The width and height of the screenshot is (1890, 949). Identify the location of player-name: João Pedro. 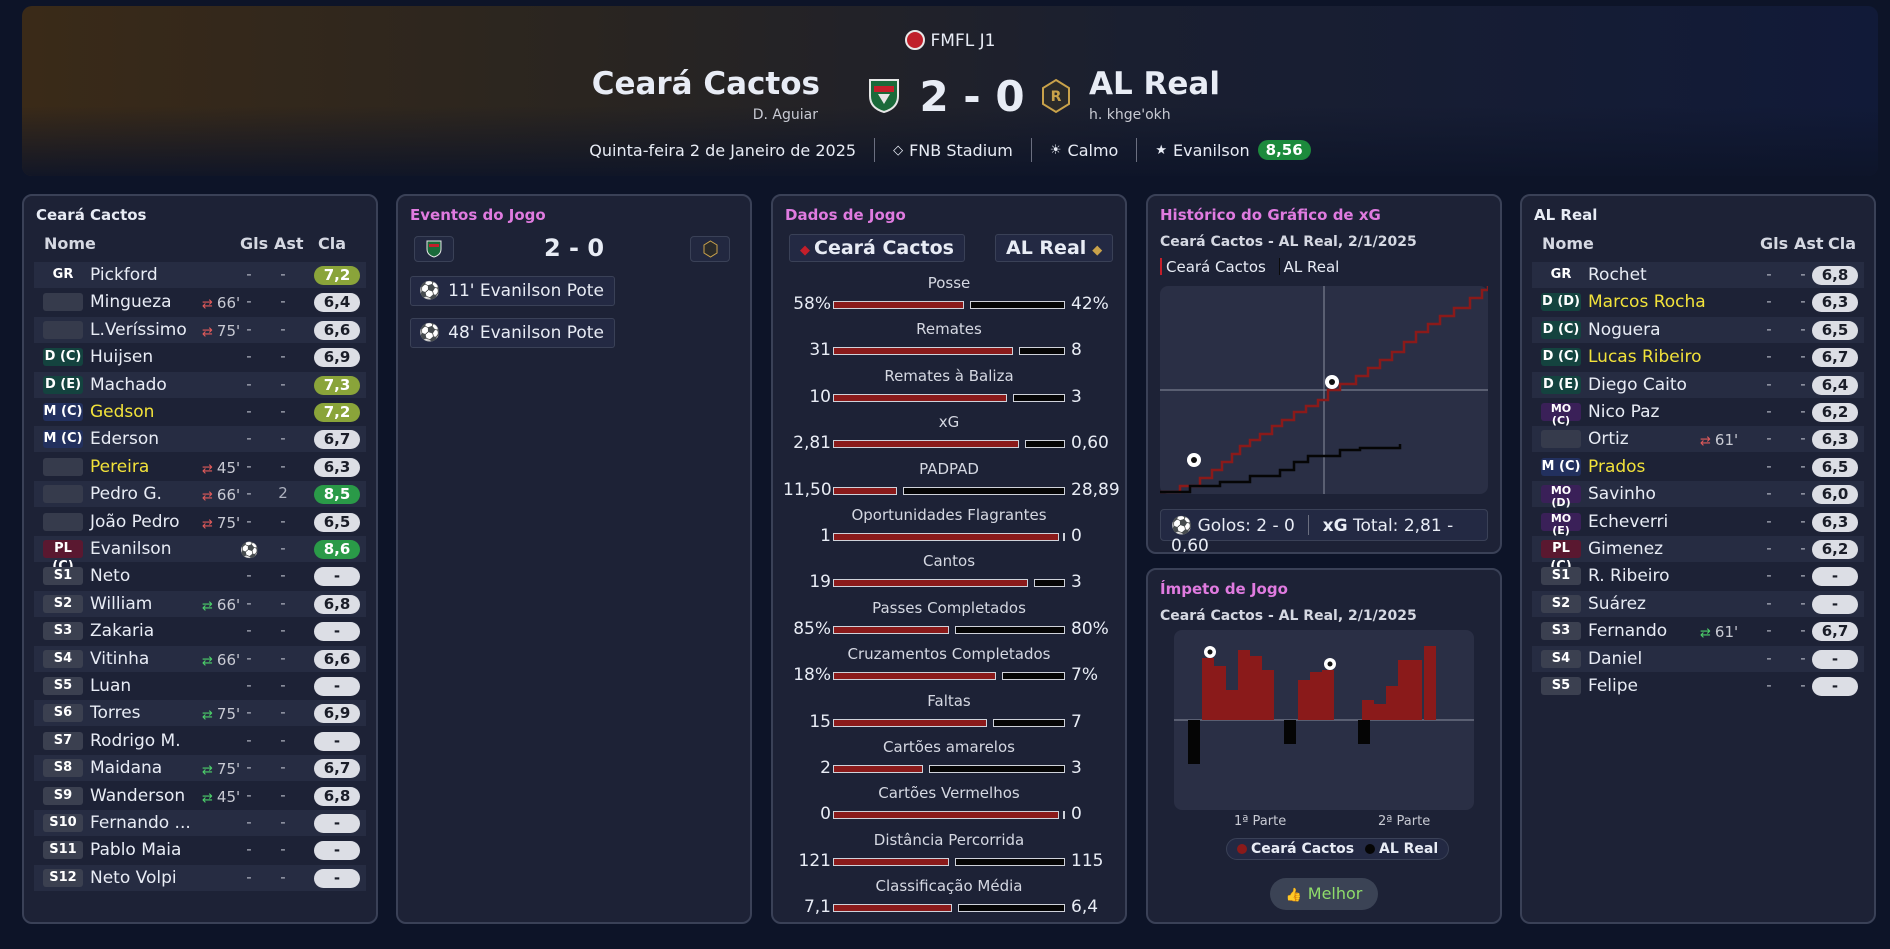
(135, 521).